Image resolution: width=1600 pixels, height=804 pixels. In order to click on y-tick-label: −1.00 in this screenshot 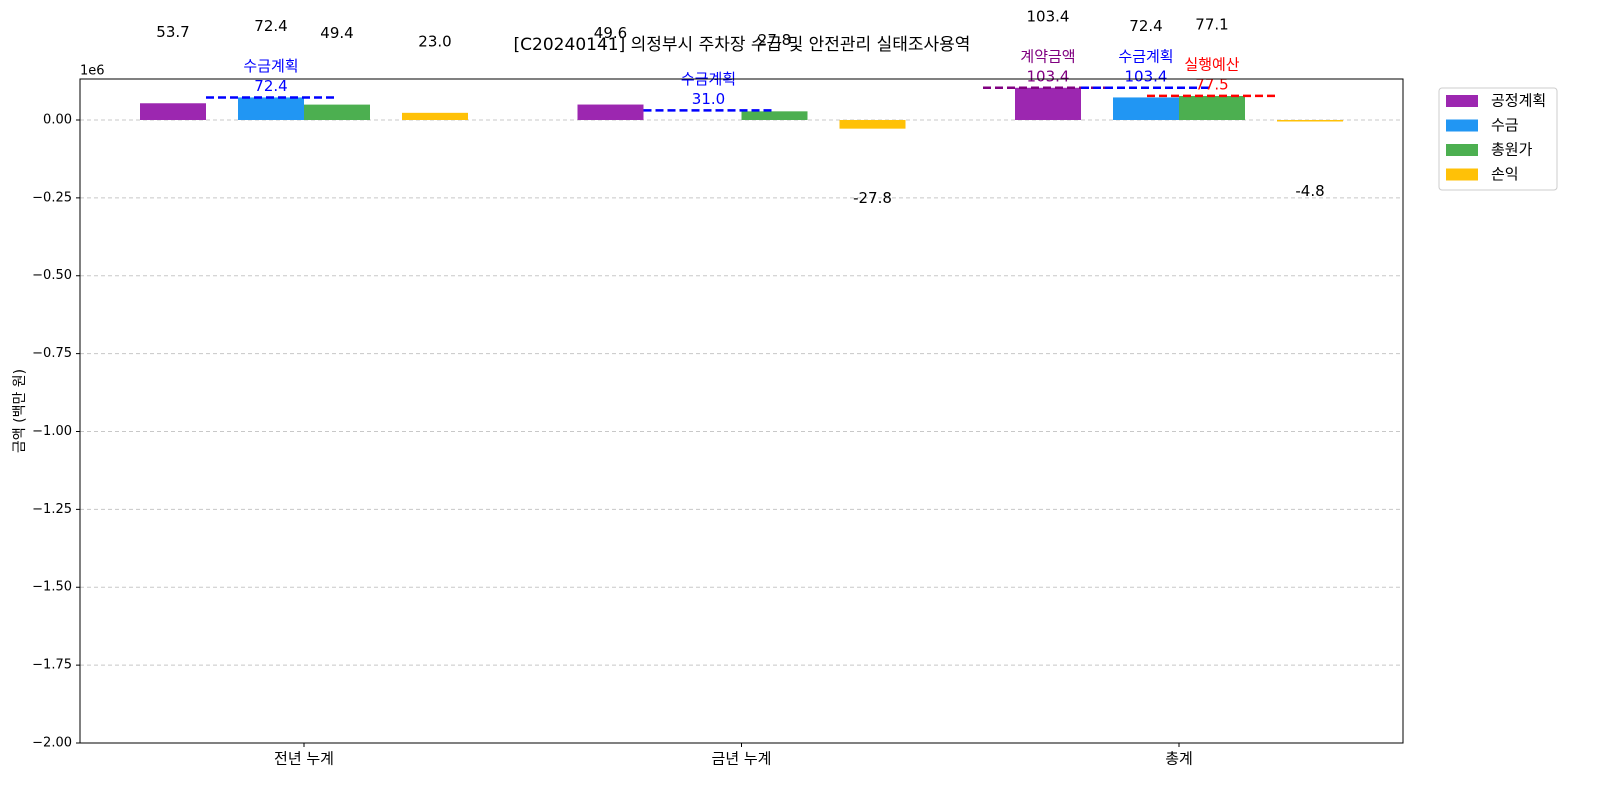, I will do `click(52, 431)`.